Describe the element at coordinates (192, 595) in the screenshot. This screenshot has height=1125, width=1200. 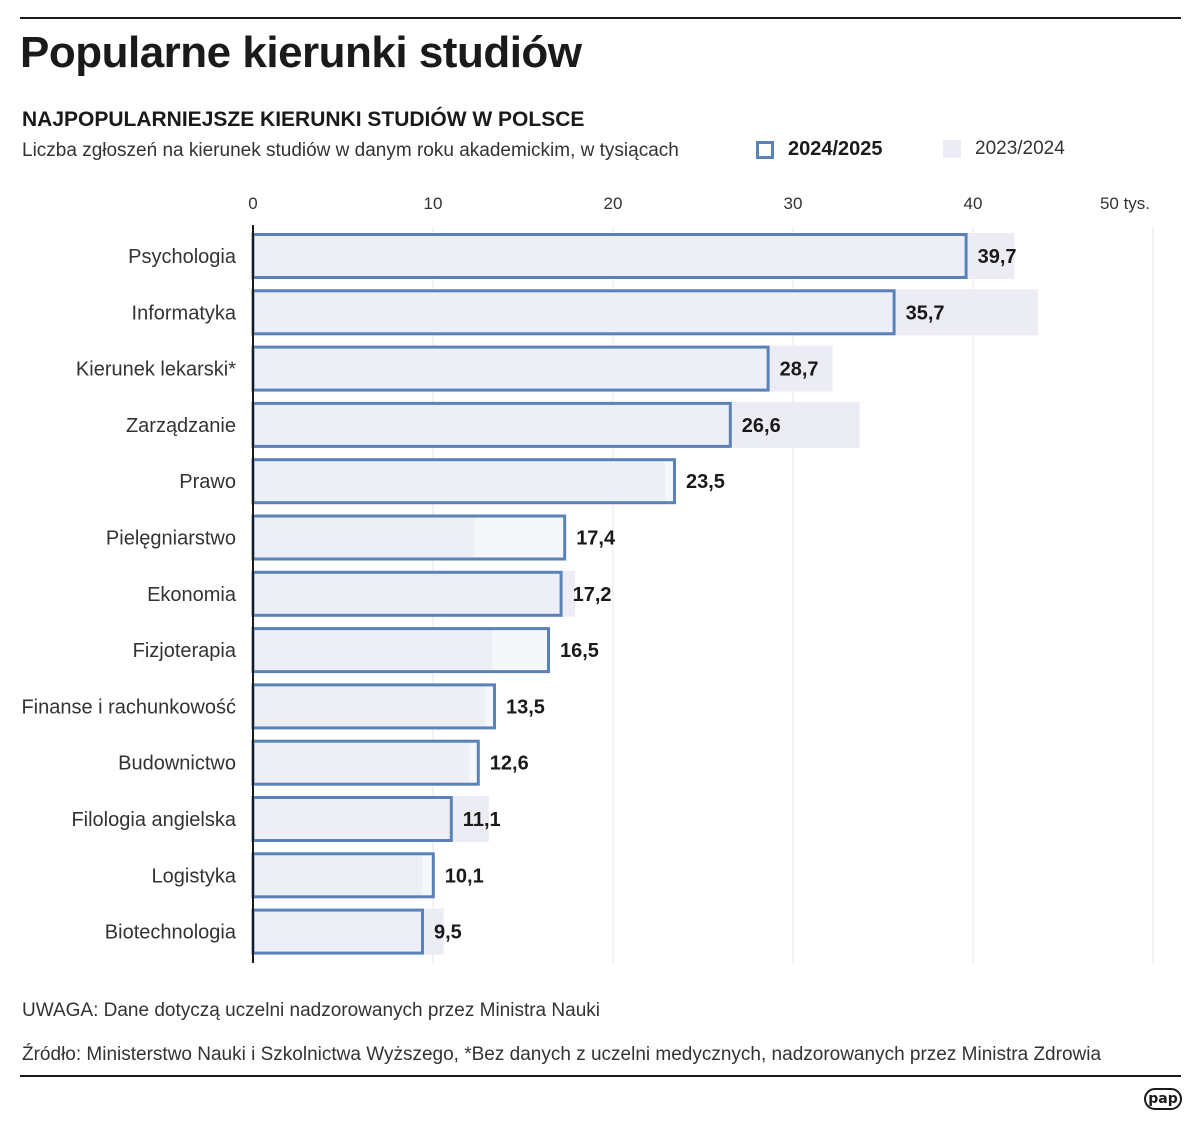
I see `category-label: Ekonomia` at that location.